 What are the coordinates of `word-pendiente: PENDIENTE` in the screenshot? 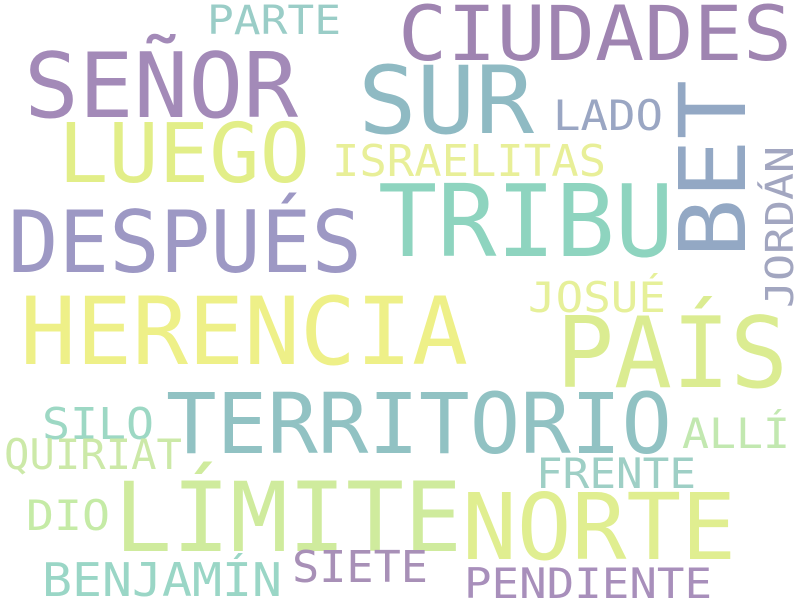 It's located at (588, 579).